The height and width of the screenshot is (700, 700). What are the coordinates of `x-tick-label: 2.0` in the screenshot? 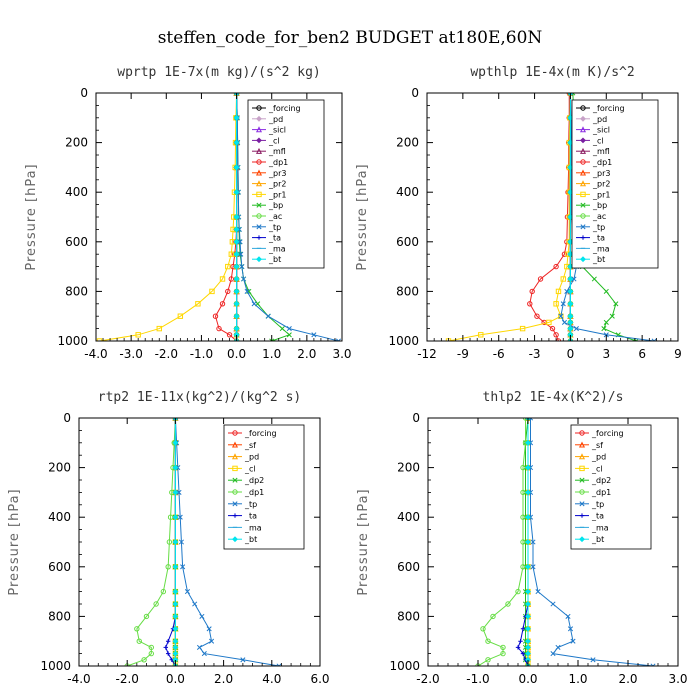 It's located at (627, 679).